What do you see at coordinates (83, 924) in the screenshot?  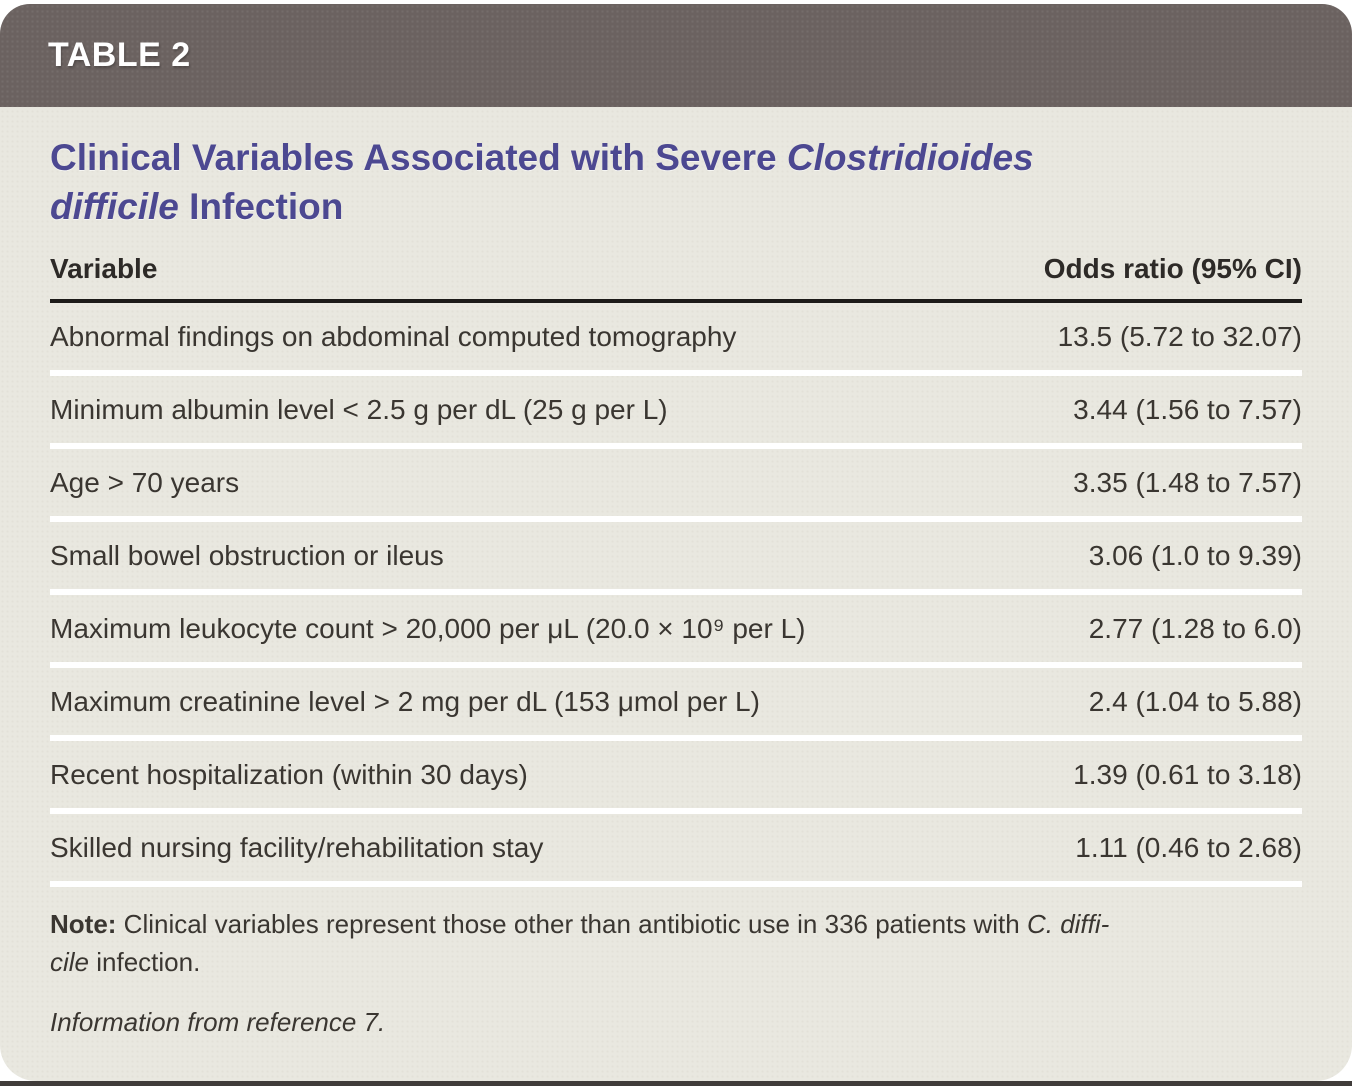 I see `note-label: Note:` at bounding box center [83, 924].